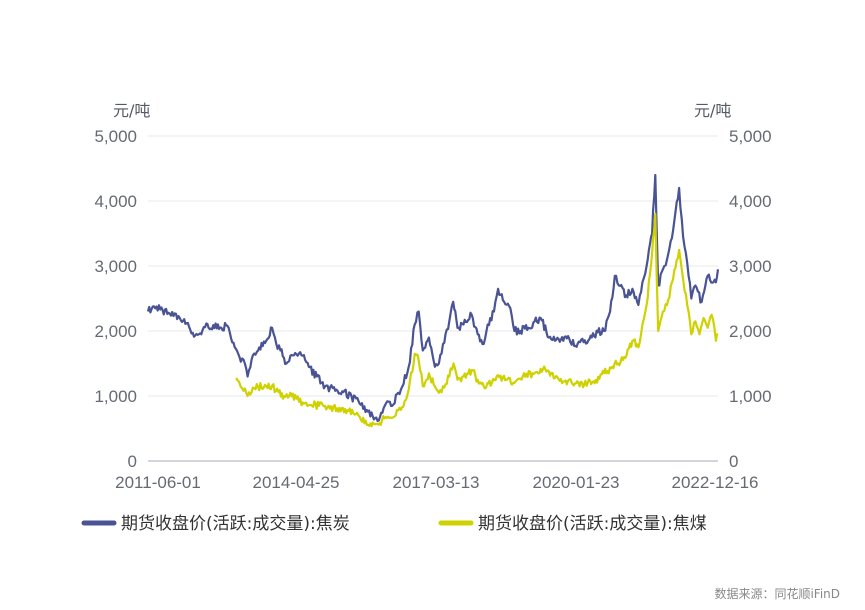  I want to click on y-unit-right: 元/吨, so click(712, 110).